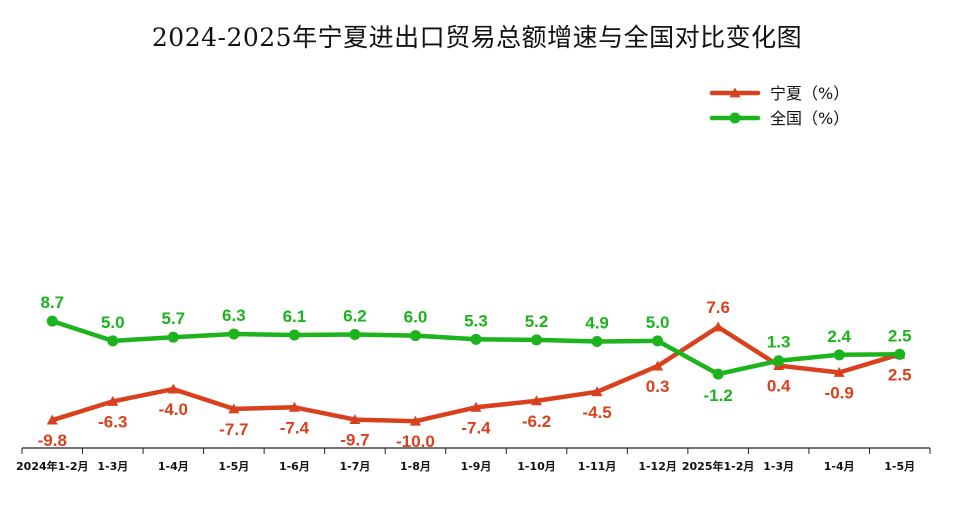  Describe the element at coordinates (295, 316) in the screenshot. I see `data-label: 6.1` at that location.